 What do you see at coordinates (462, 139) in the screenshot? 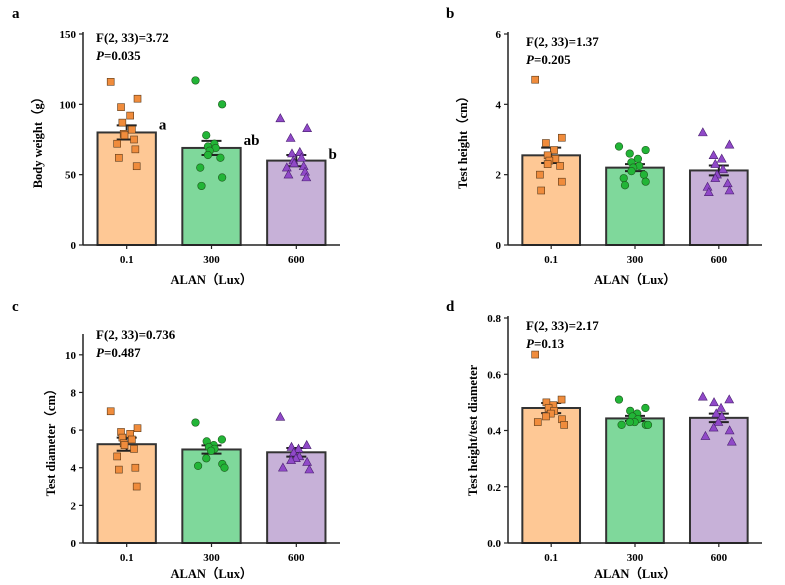
I see `y-axis-title: Test height（cm）` at bounding box center [462, 139].